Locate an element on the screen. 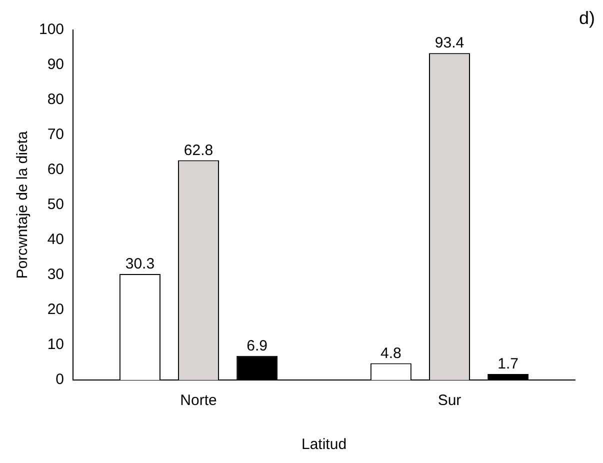  data-label: 4.8 is located at coordinates (391, 353).